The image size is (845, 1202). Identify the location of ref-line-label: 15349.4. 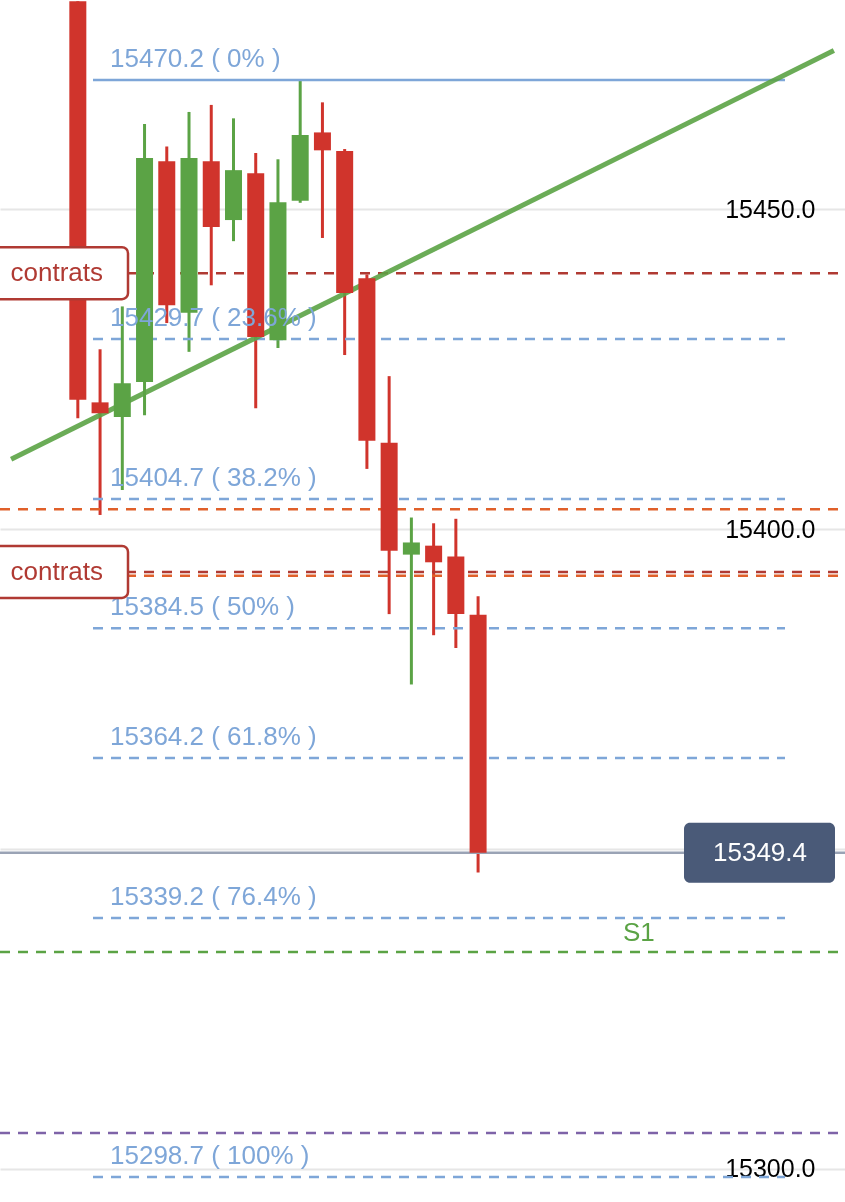
(760, 851).